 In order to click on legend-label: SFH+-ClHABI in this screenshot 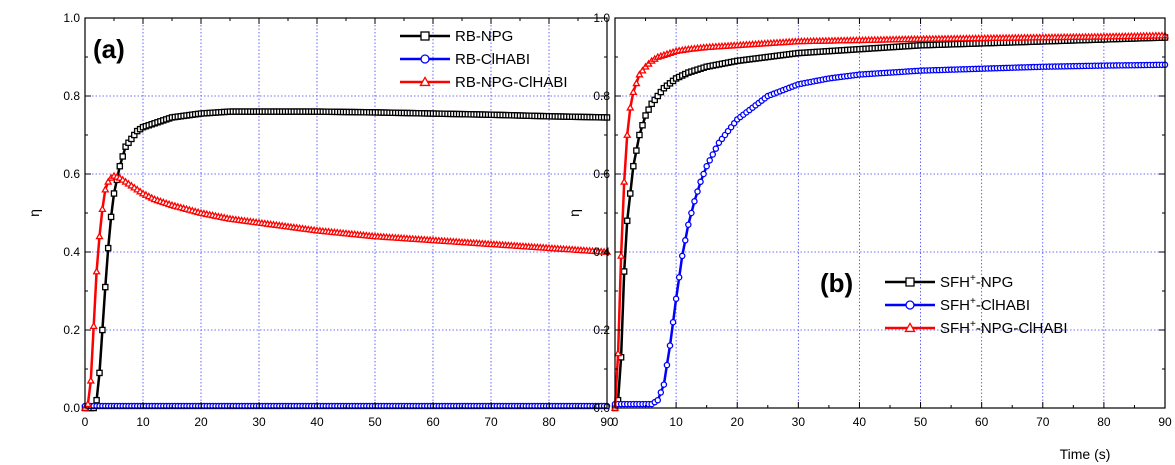, I will do `click(985, 305)`.